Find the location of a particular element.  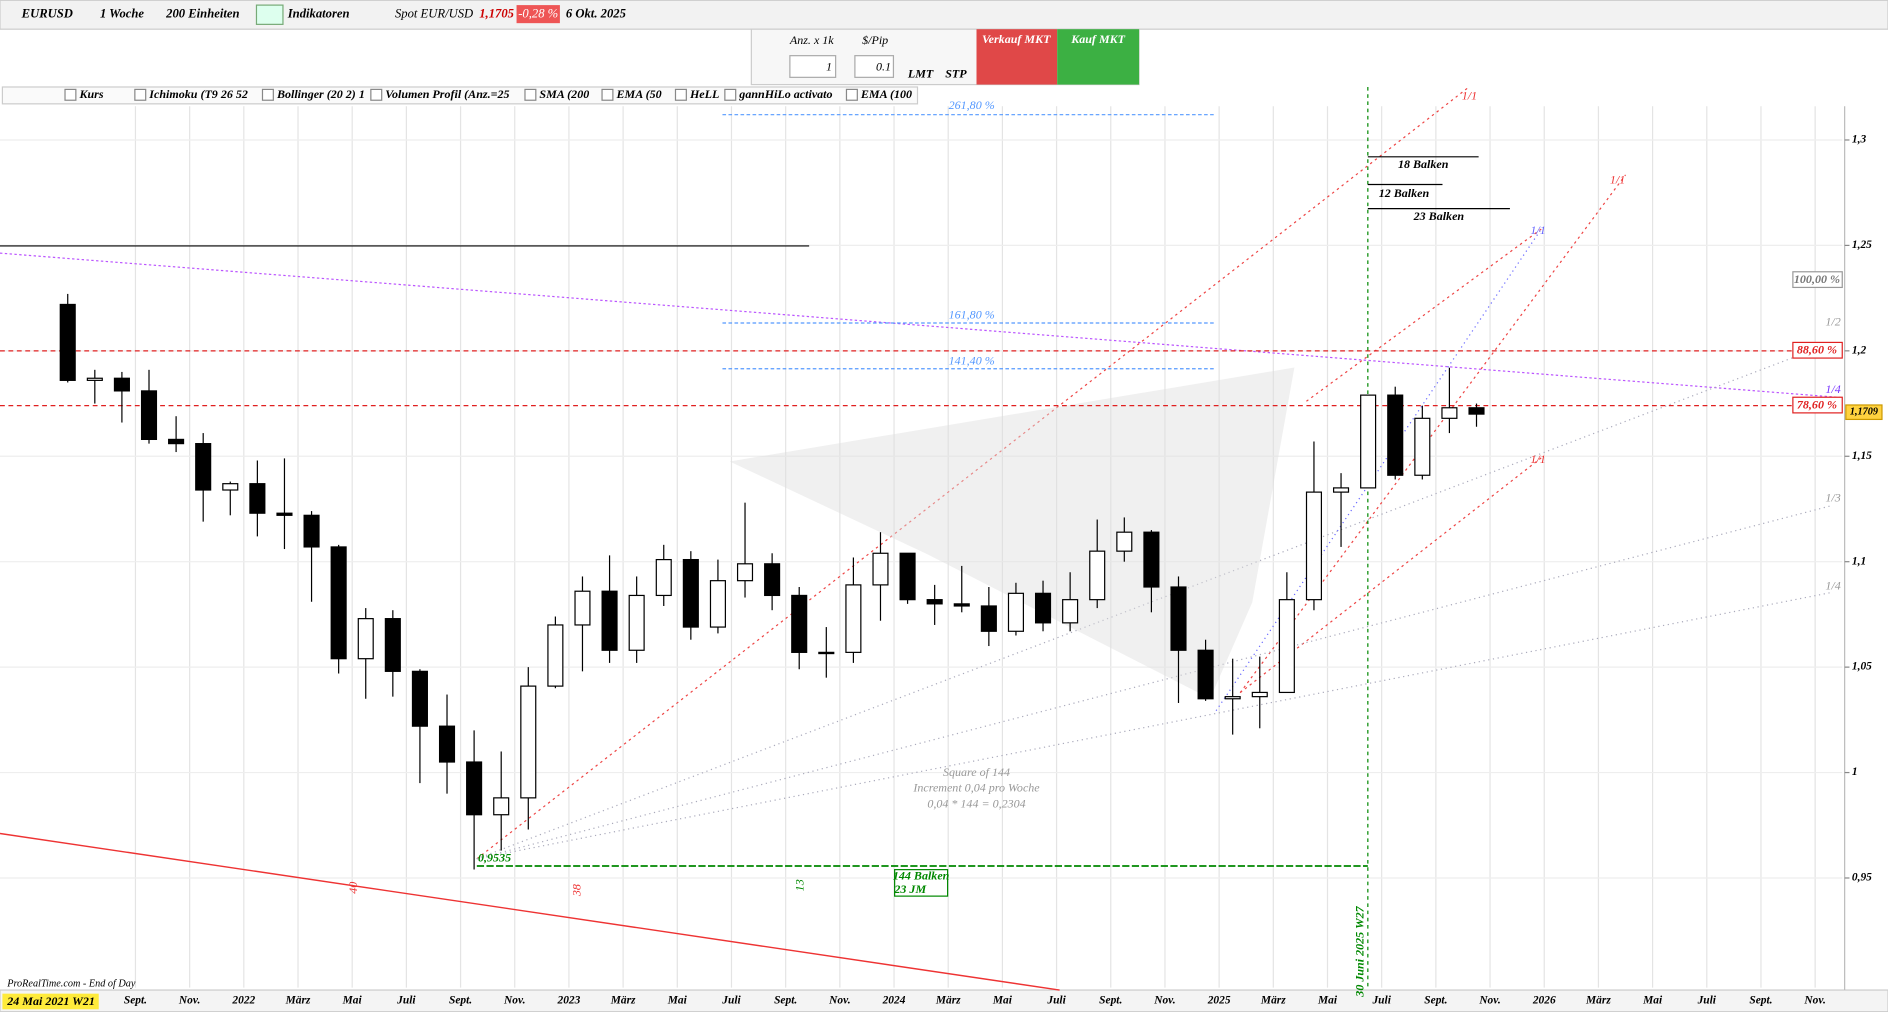

date-label: 30 Juni 2025 W27 is located at coordinates (1359, 951).